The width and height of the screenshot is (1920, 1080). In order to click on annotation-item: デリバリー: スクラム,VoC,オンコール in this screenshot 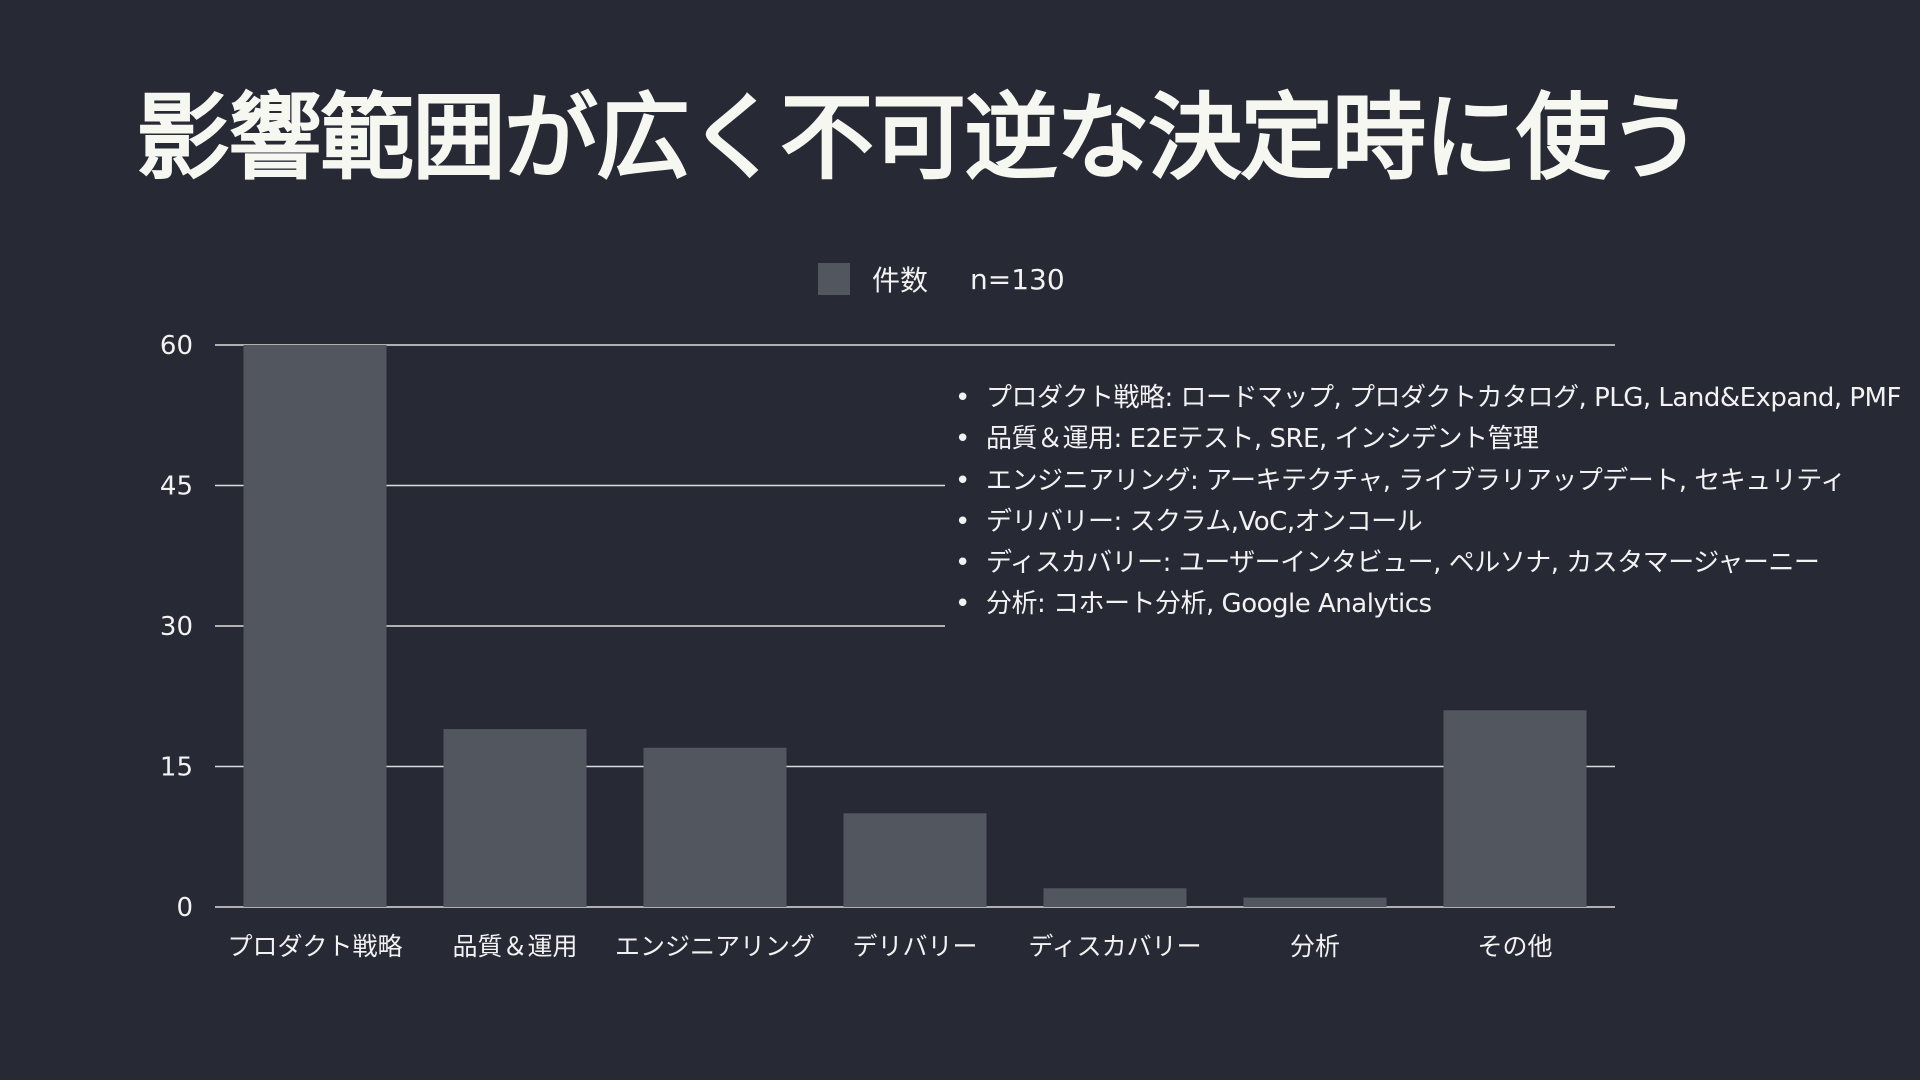, I will do `click(1432, 523)`.